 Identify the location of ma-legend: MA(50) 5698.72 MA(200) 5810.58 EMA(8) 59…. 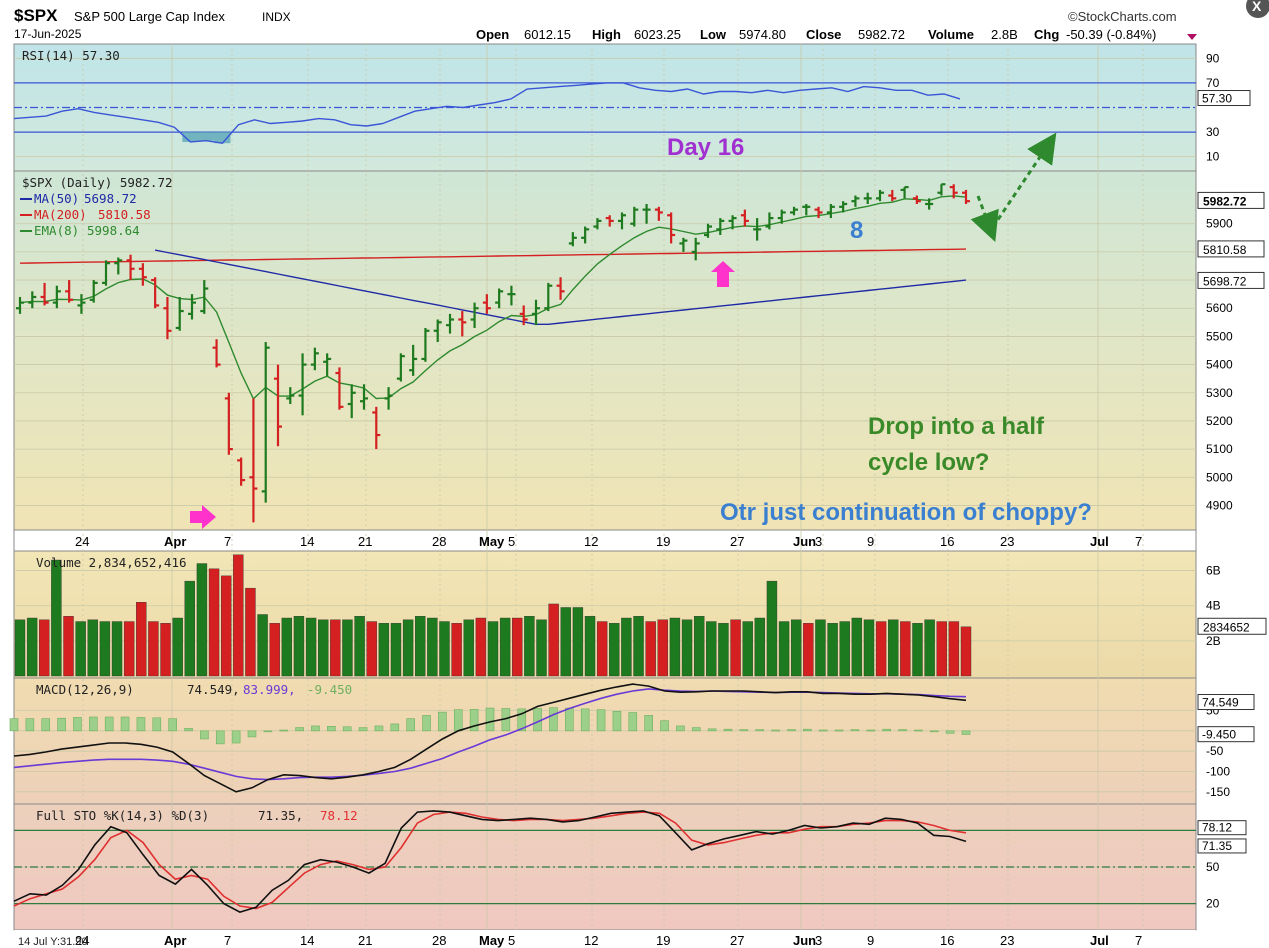
(85, 214).